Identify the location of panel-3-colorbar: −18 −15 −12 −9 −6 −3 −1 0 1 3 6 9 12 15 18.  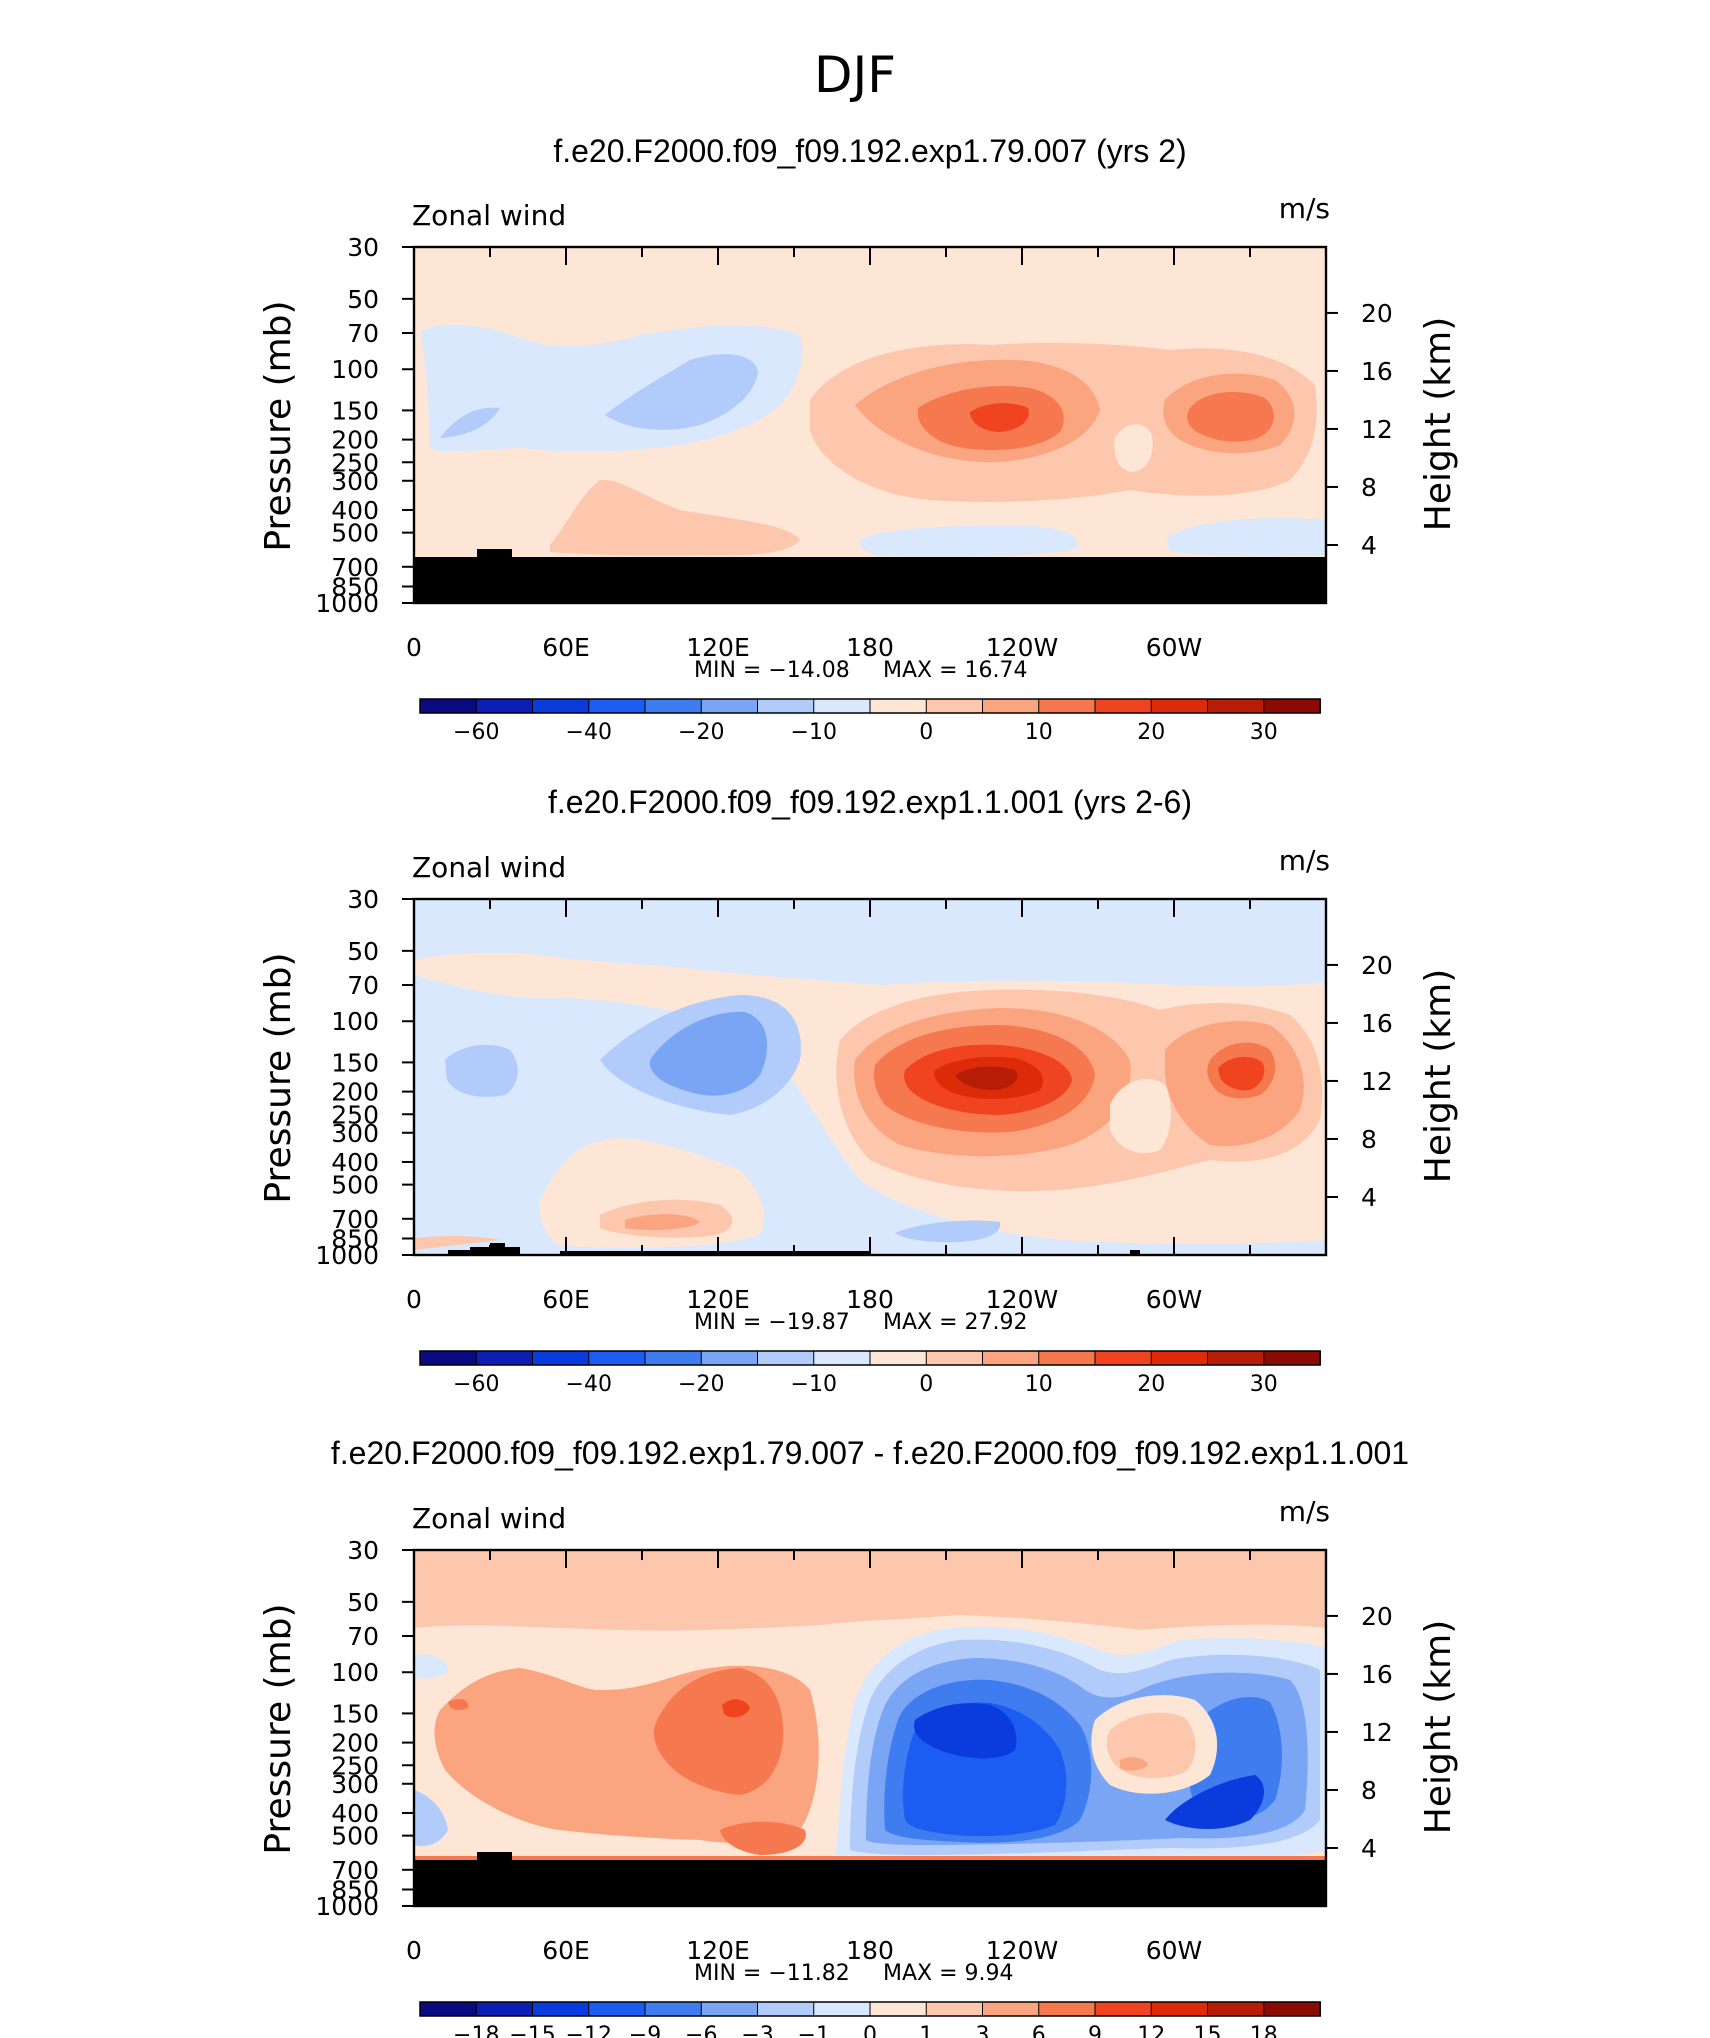
(870, 2019).